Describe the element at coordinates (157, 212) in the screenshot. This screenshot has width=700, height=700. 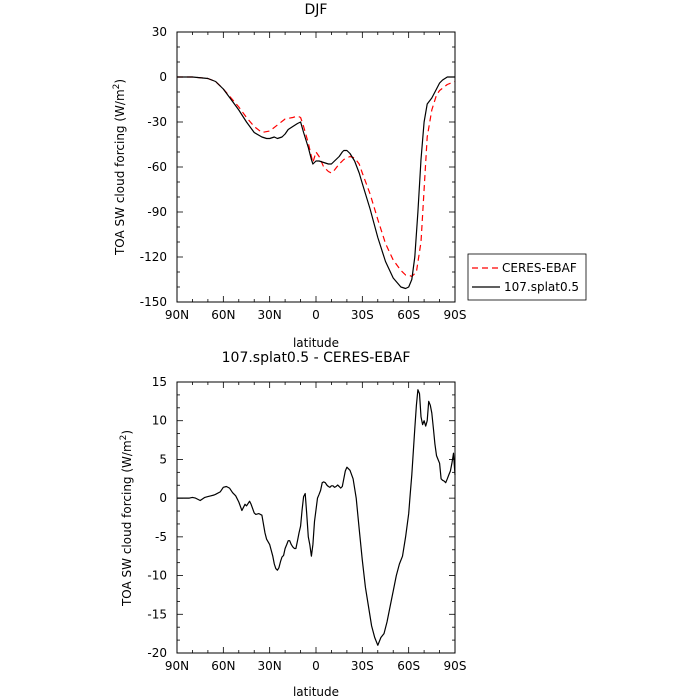
I see `y-tick-label: -90` at that location.